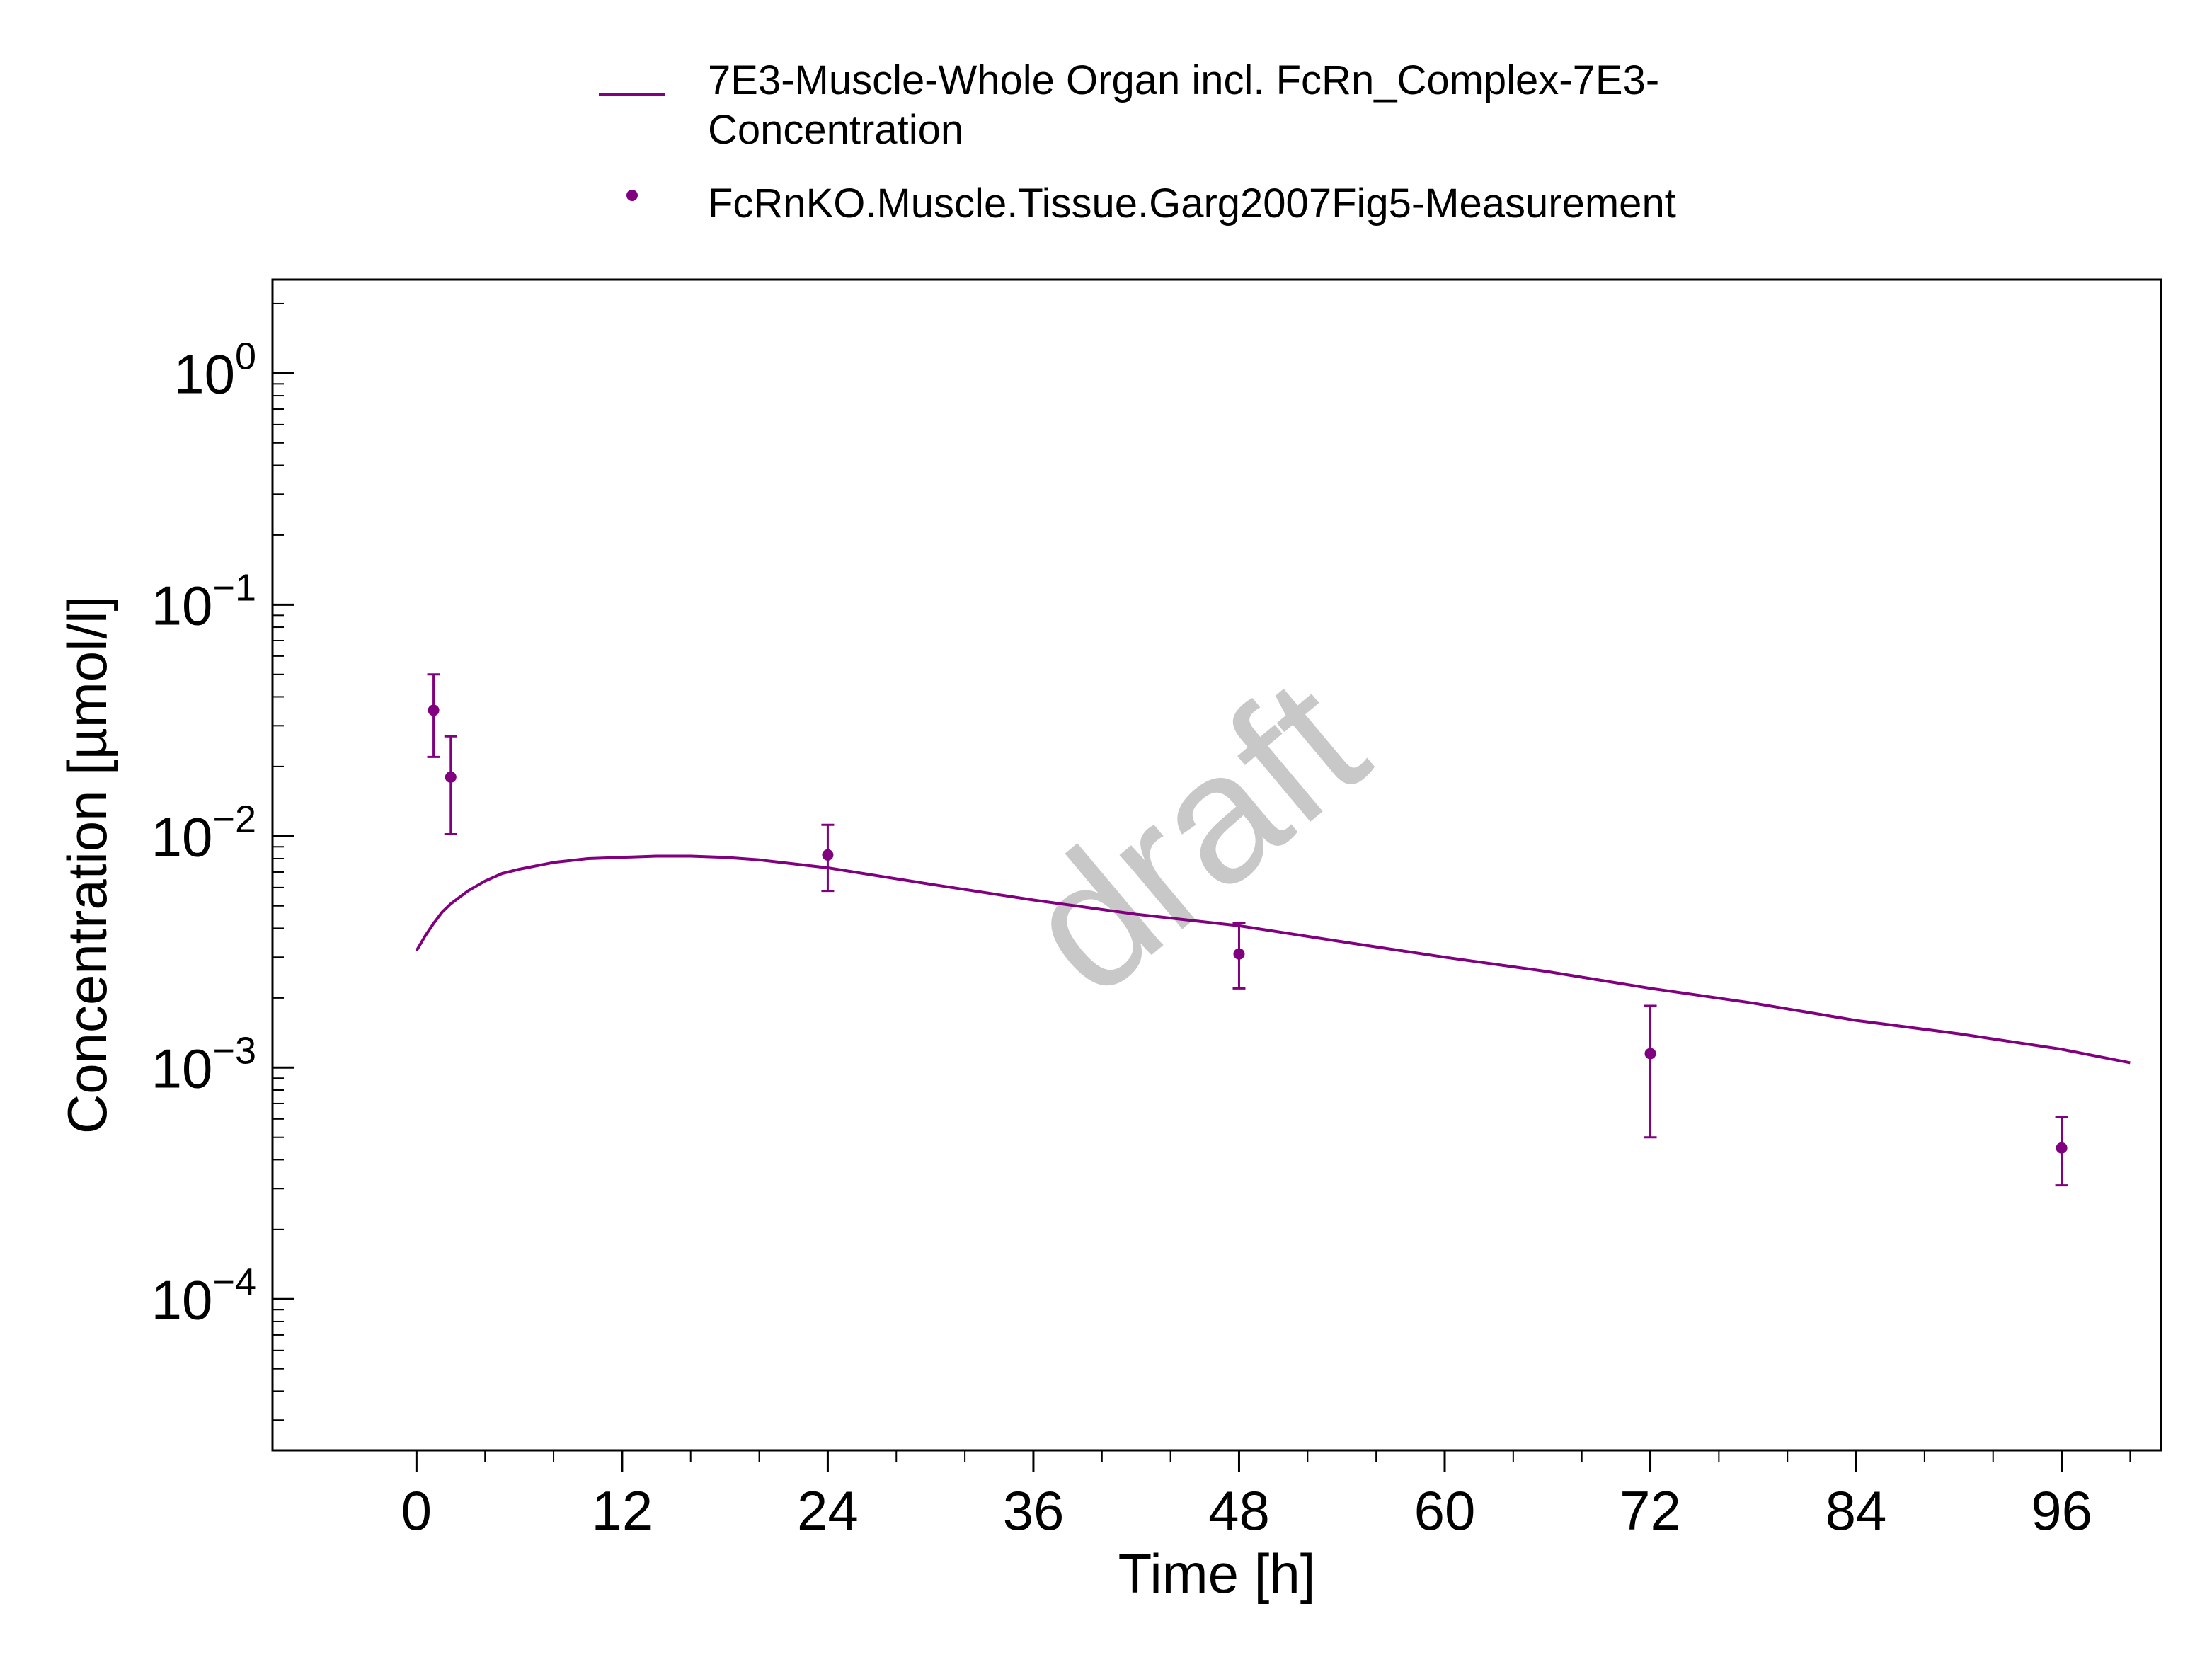  What do you see at coordinates (234, 1282) in the screenshot?
I see `y-tick-label-exponent: −4` at bounding box center [234, 1282].